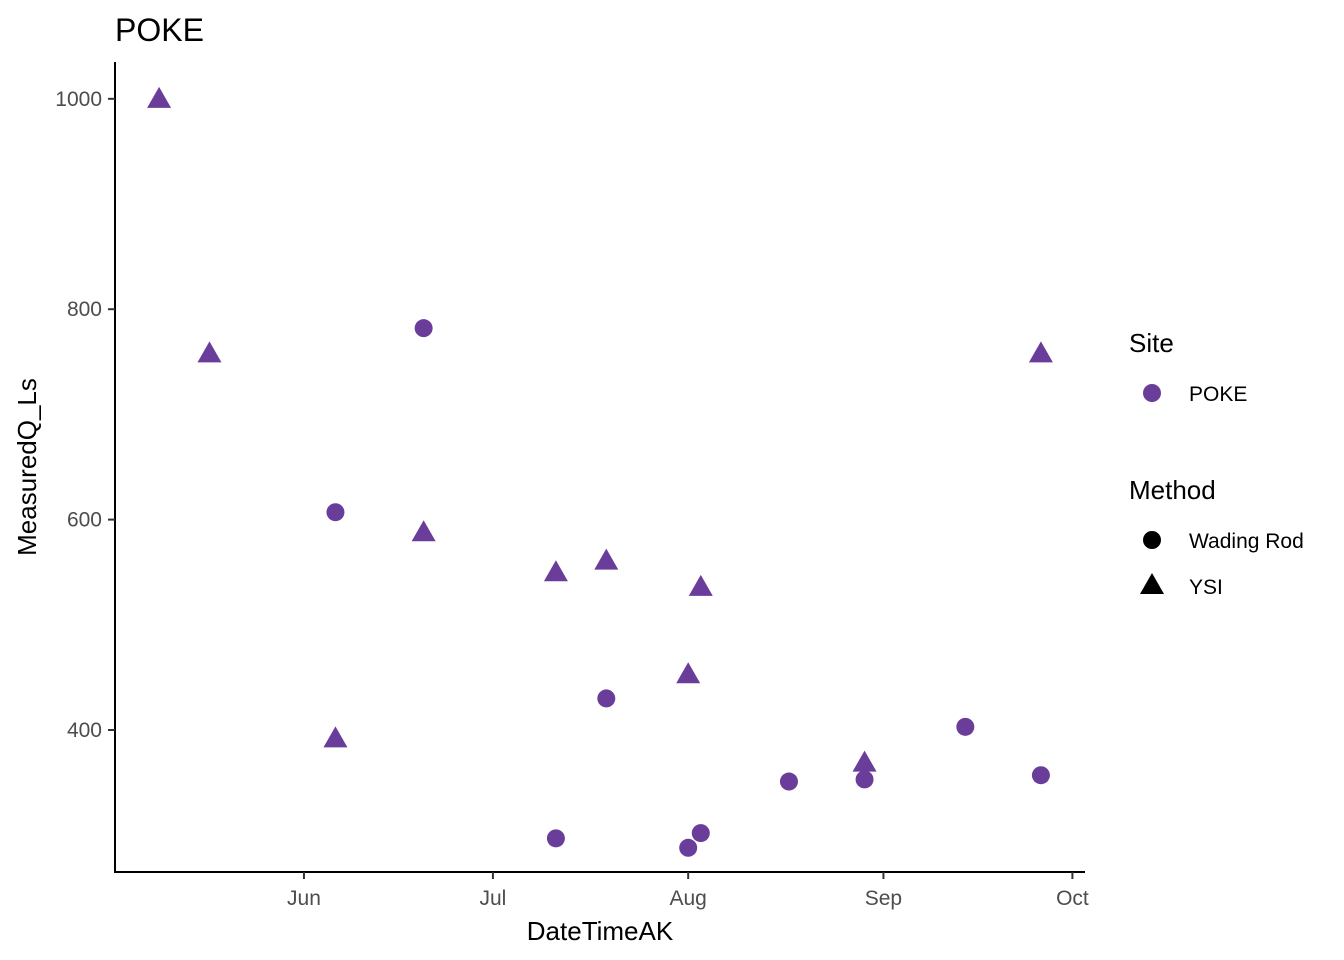 This screenshot has width=1344, height=960. I want to click on legend-site-poke-key, so click(1152, 393).